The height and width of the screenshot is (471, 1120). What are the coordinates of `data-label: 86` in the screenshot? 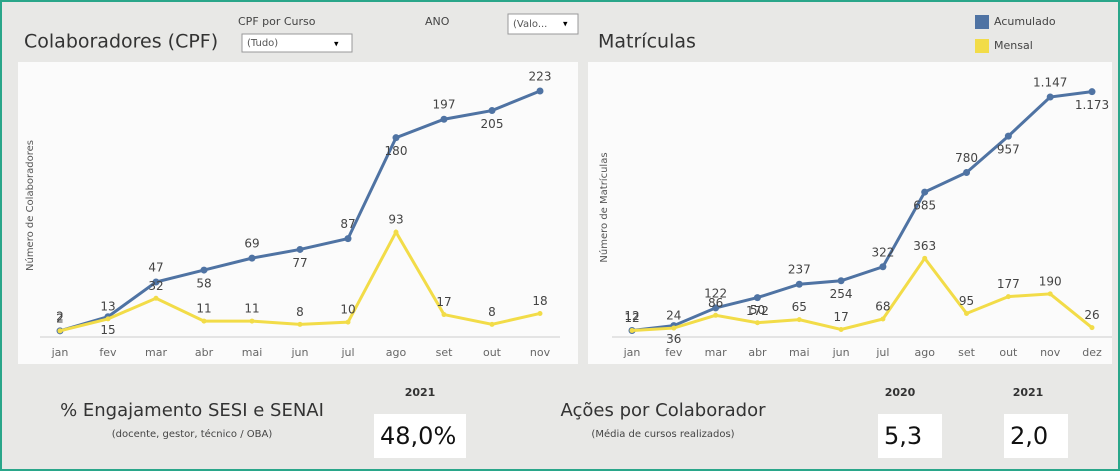 It's located at (715, 303).